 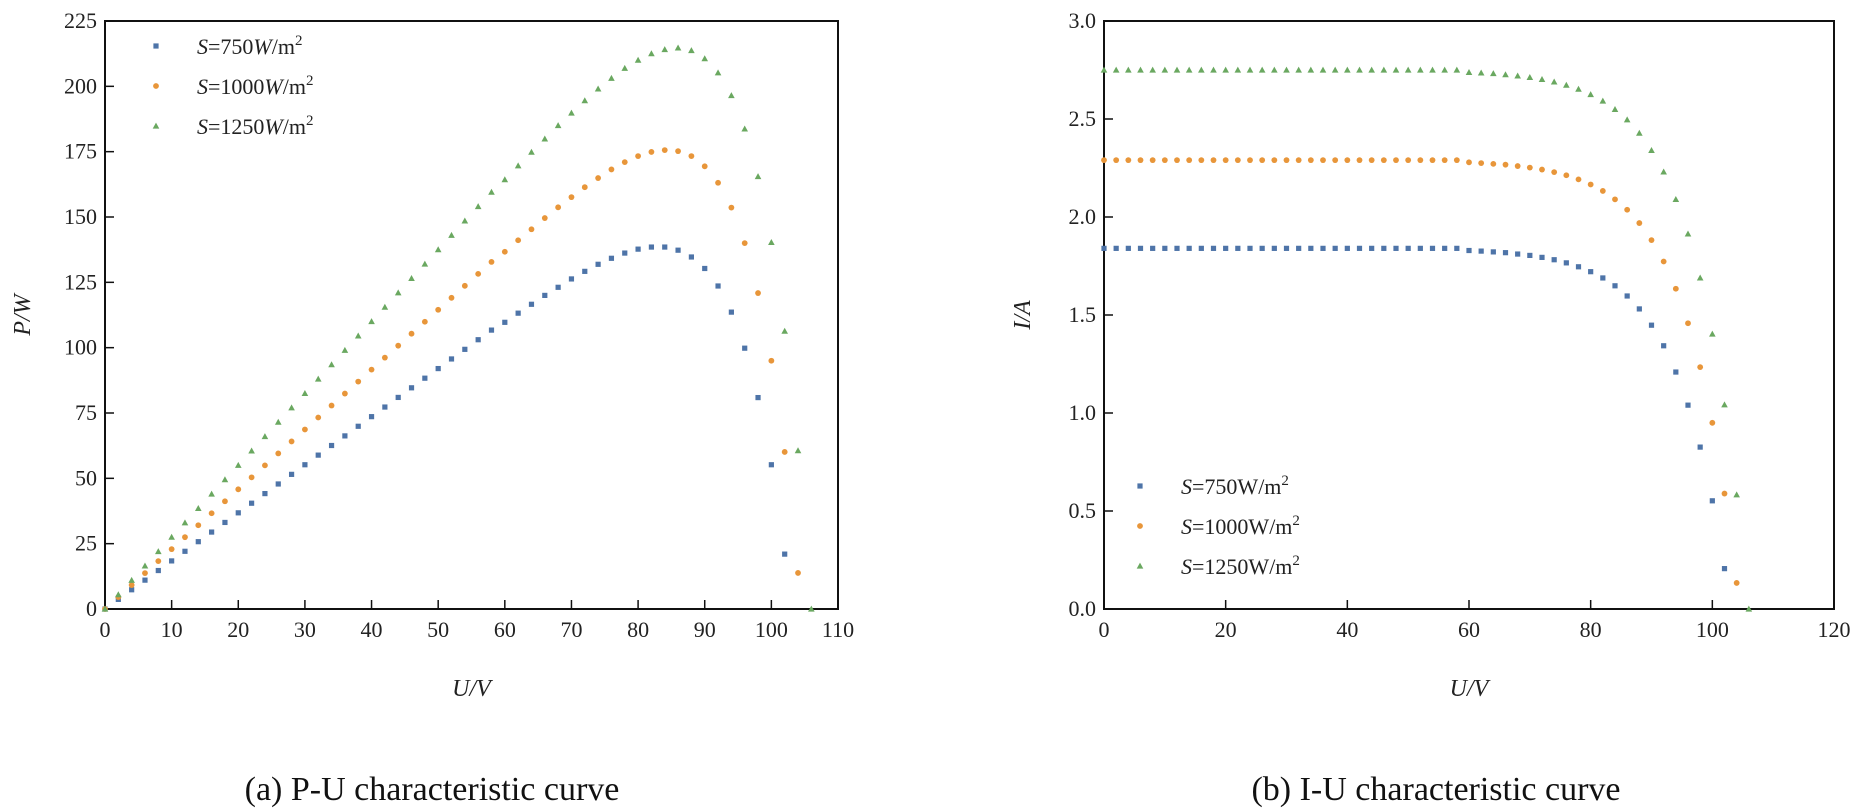 What do you see at coordinates (1296, 561) in the screenshot?
I see `legend-label-part: 2` at bounding box center [1296, 561].